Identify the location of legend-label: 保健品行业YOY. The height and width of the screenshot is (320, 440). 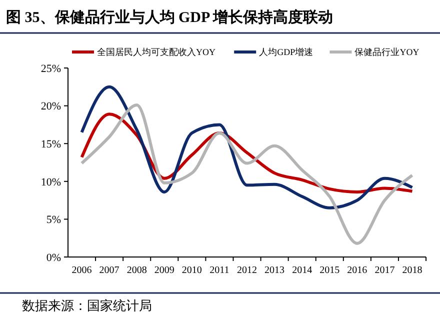
(387, 52).